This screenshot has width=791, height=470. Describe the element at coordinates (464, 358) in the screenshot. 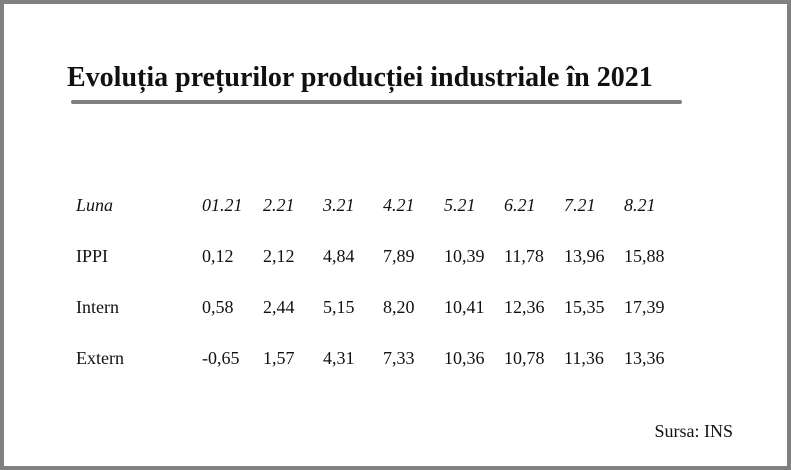

I see `table-cell: 10,36` at that location.